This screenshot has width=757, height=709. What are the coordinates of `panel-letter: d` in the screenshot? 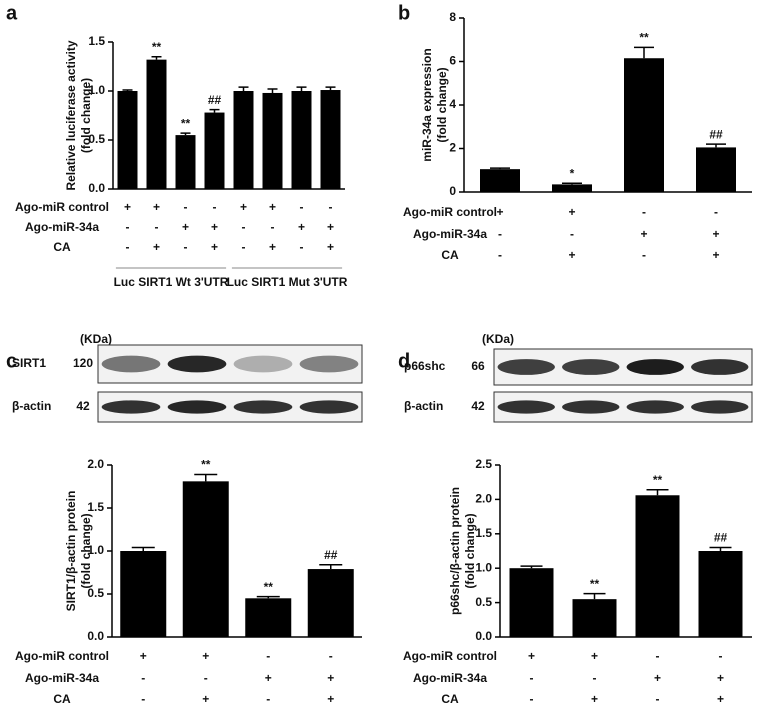 It's located at (404, 361).